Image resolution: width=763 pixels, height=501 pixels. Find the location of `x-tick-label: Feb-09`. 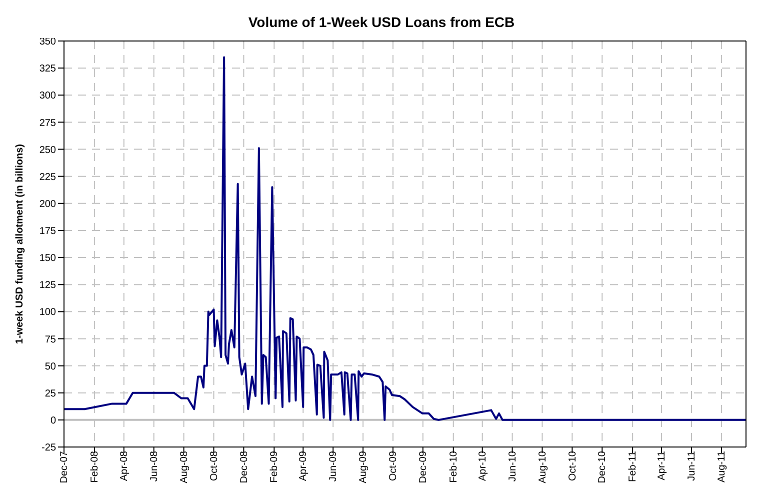

x-tick-label: Feb-09 is located at coordinates (274, 466).